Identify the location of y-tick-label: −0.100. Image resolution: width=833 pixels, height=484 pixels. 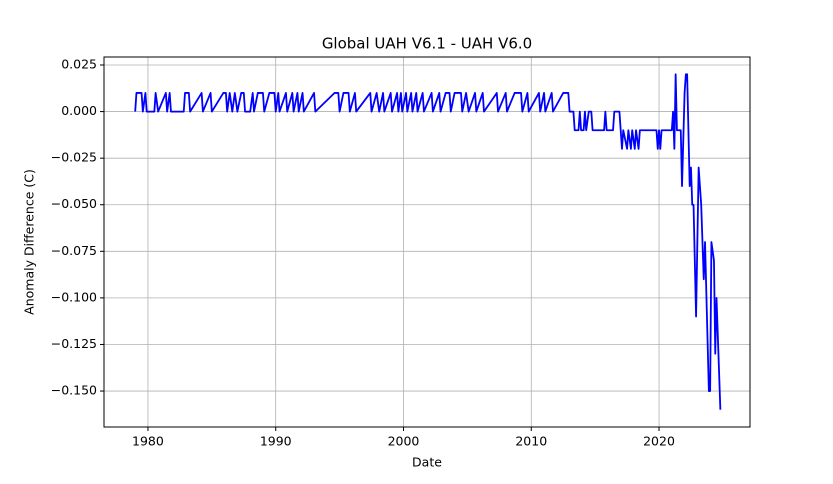
(74, 296).